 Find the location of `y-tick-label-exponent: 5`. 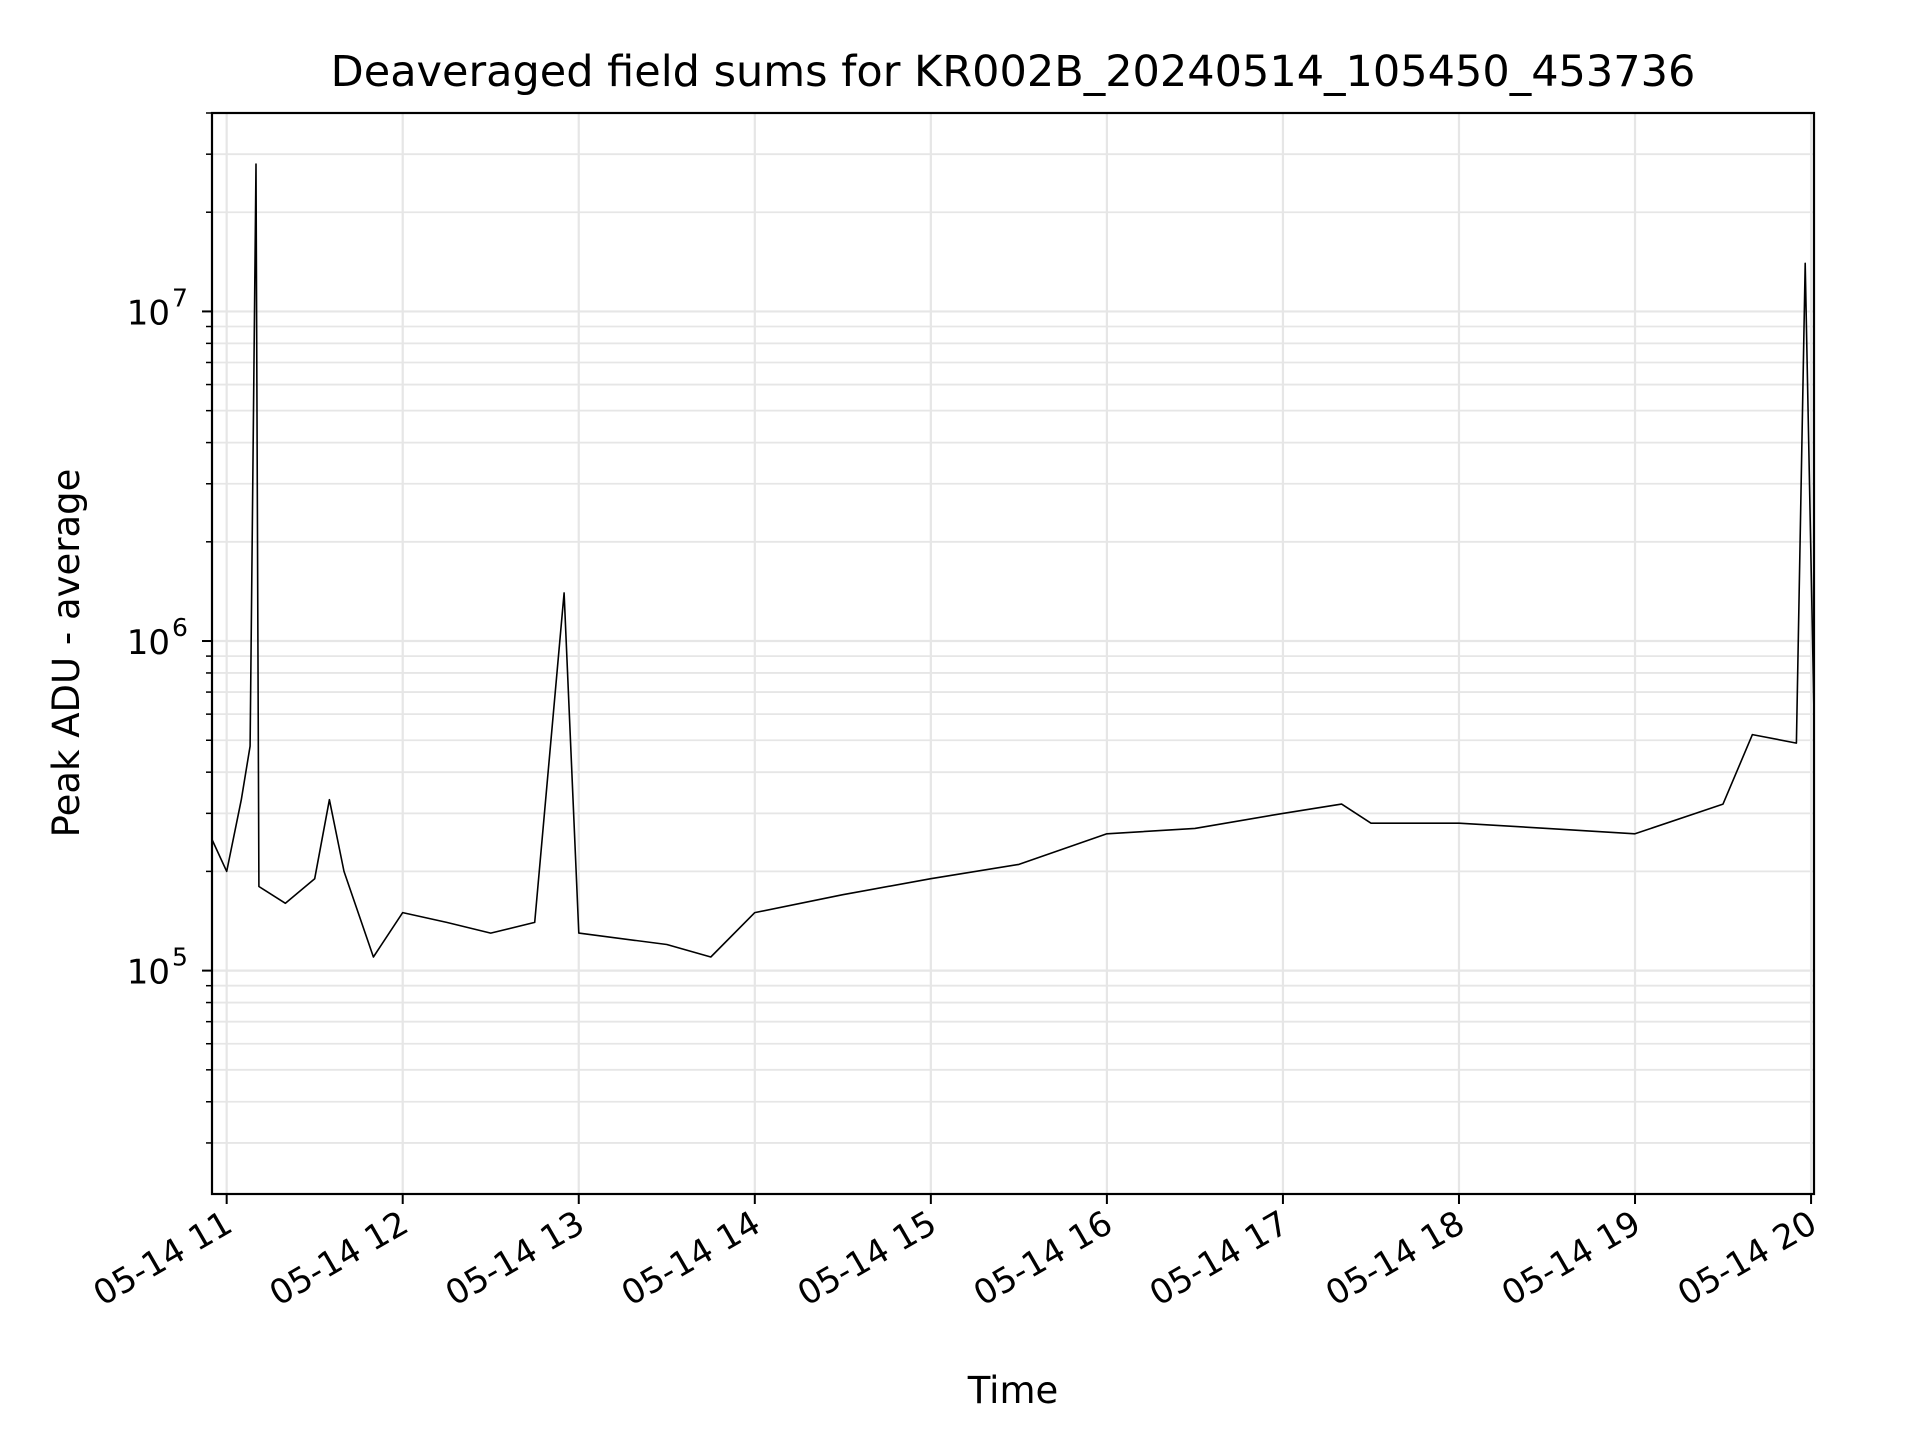

y-tick-label-exponent: 5 is located at coordinates (180, 957).